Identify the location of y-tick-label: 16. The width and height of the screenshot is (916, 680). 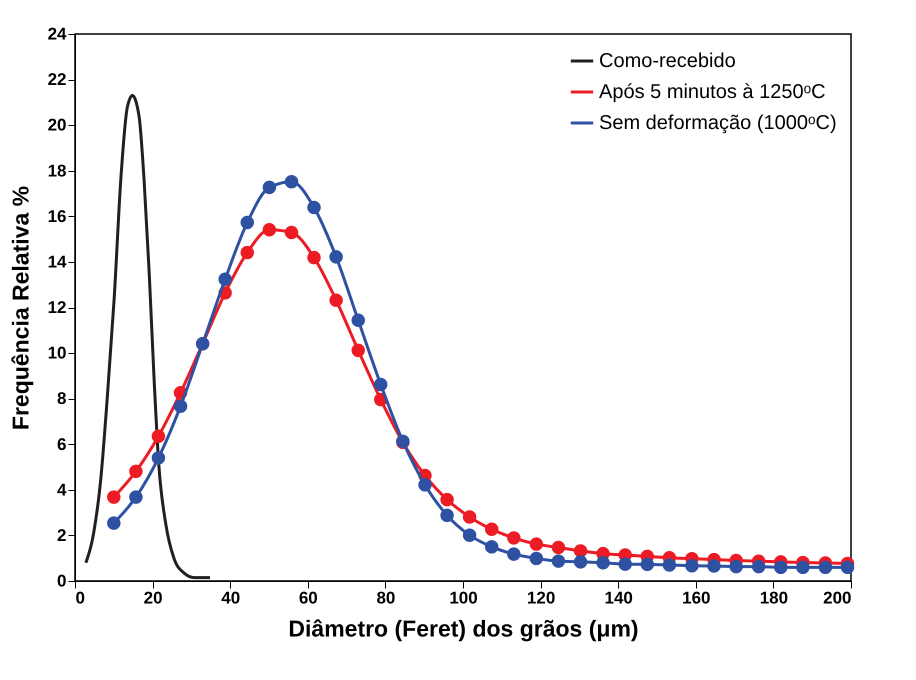
(57, 216).